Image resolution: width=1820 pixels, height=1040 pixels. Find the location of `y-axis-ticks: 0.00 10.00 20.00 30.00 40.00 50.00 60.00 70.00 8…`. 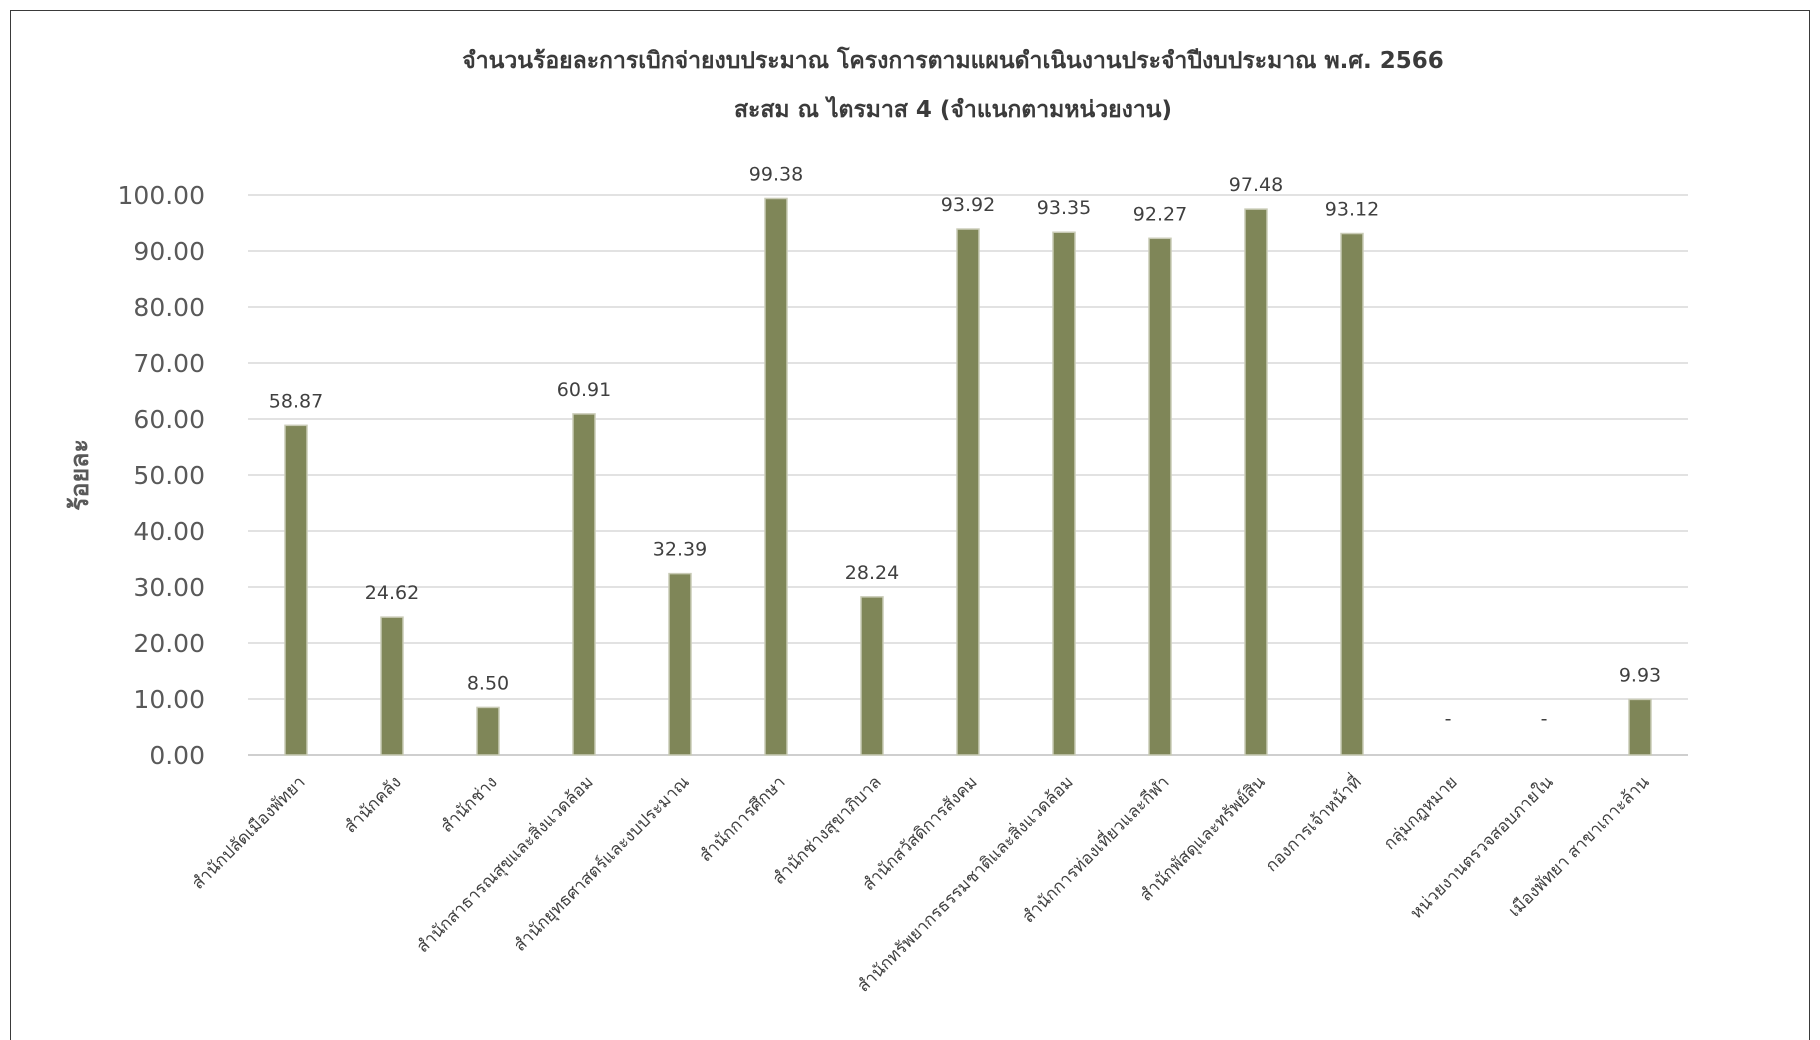

y-axis-ticks: 0.00 10.00 20.00 30.00 40.00 50.00 60.00 70.00 8… is located at coordinates (161, 475).